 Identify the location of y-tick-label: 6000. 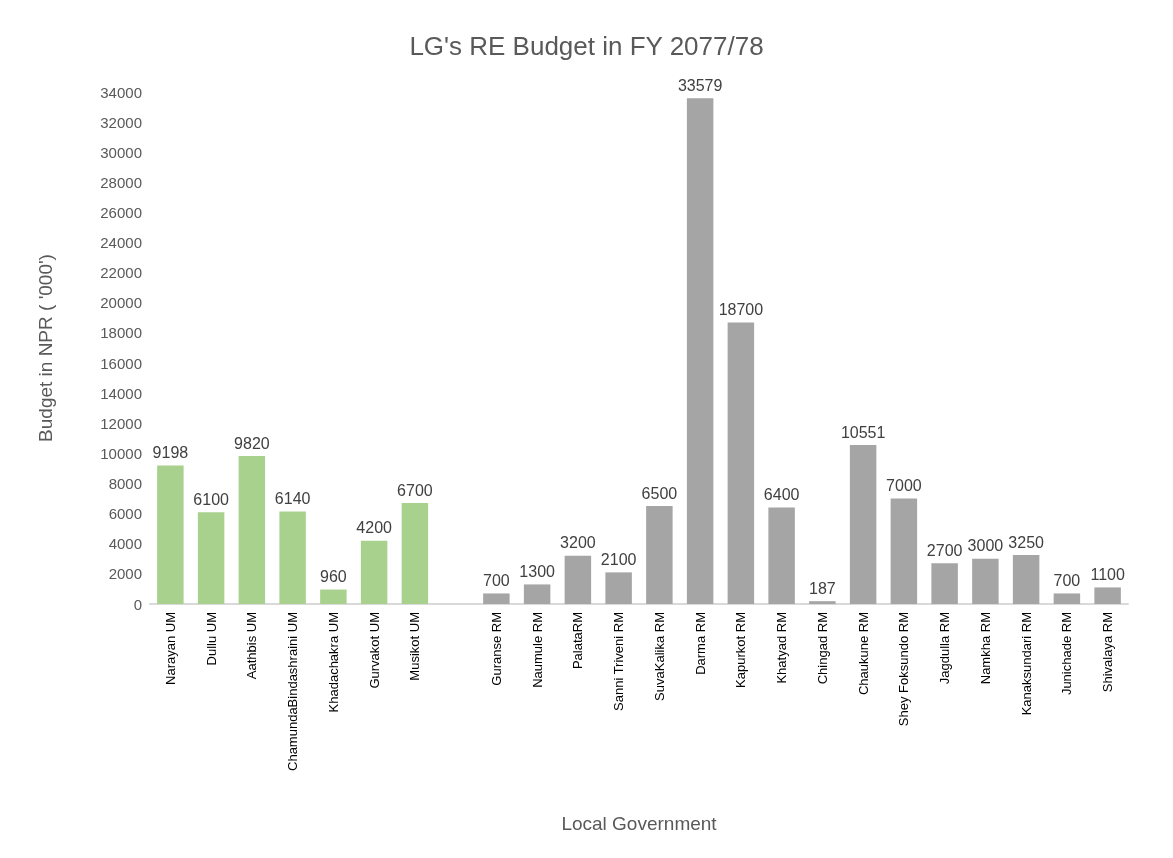
(125, 514).